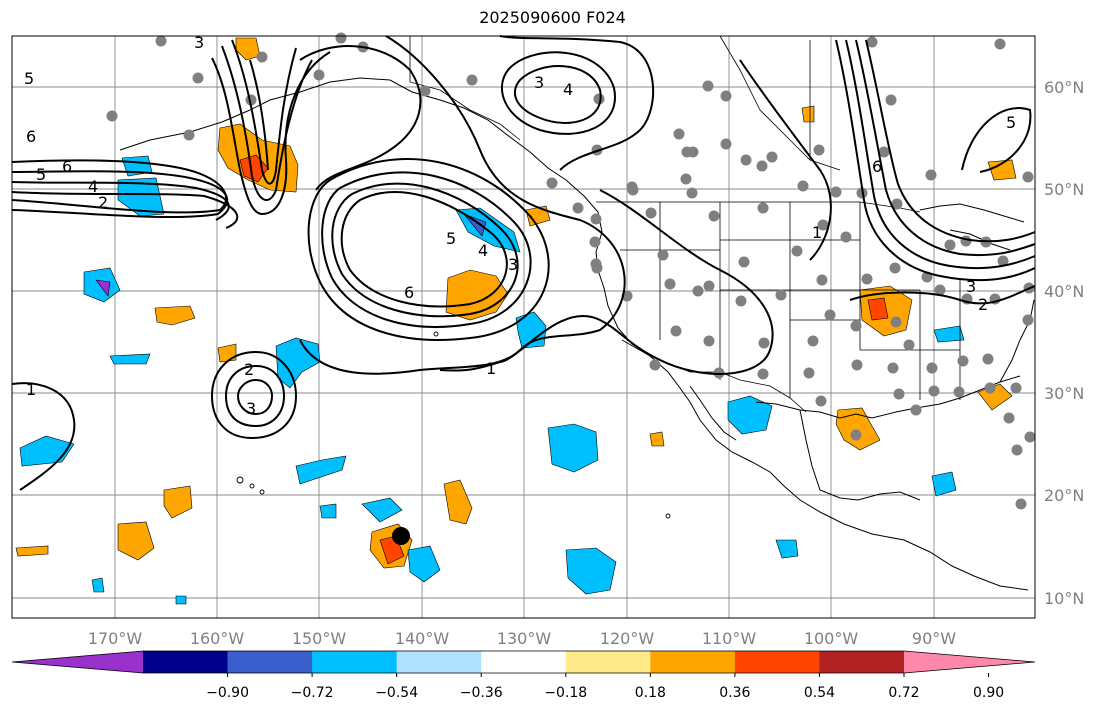 This screenshot has height=712, width=1105. What do you see at coordinates (1064, 393) in the screenshot?
I see `lat-label-30n: 30°N` at bounding box center [1064, 393].